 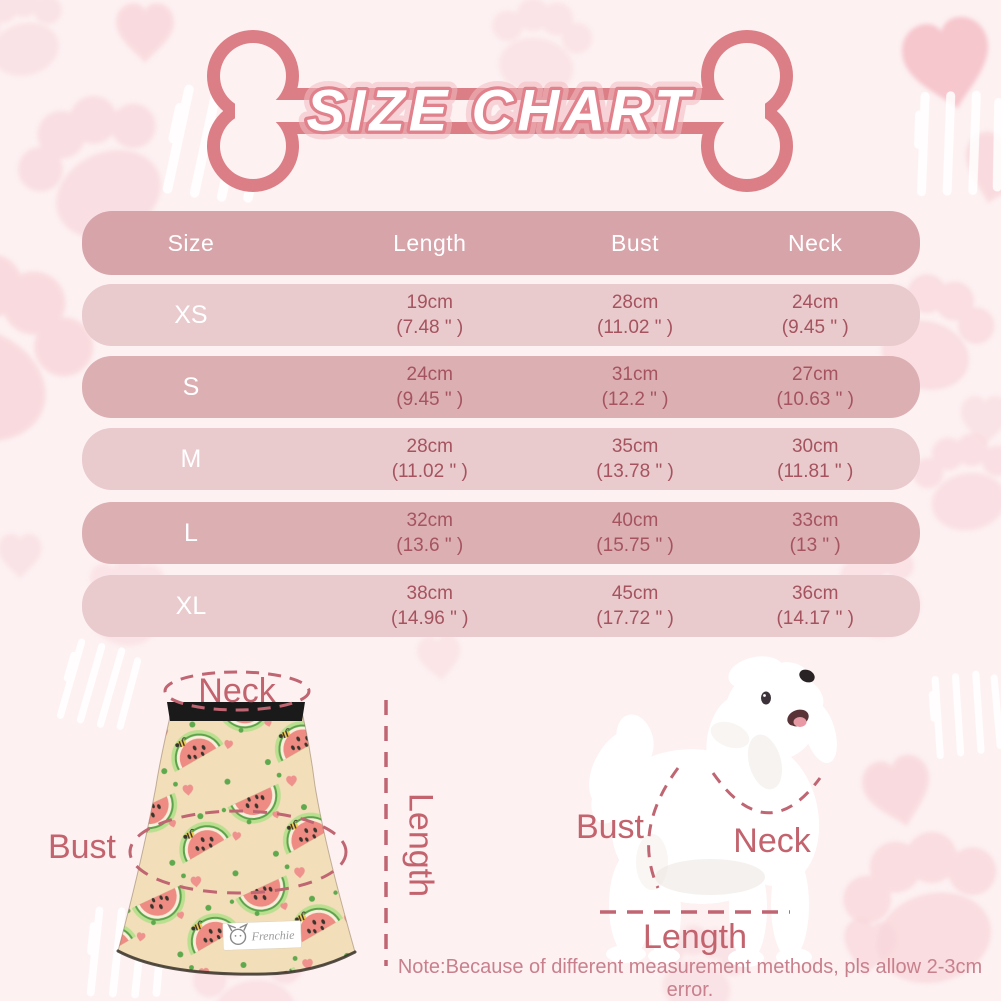 I want to click on bone-banner: SIZE CHART SIZE CHART, so click(x=500, y=111).